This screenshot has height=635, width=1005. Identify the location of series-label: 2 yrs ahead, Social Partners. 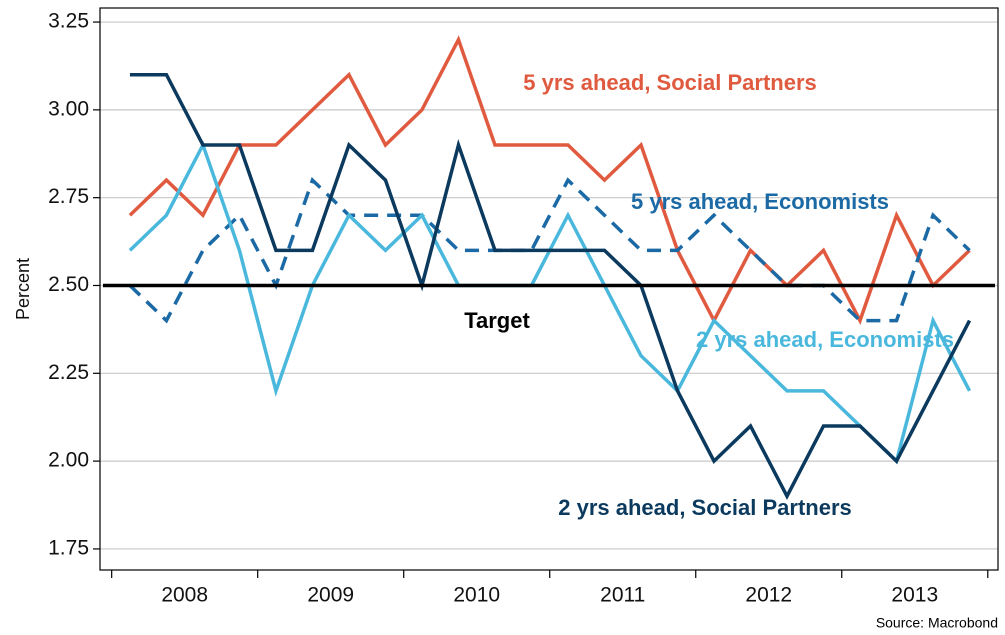
(705, 507).